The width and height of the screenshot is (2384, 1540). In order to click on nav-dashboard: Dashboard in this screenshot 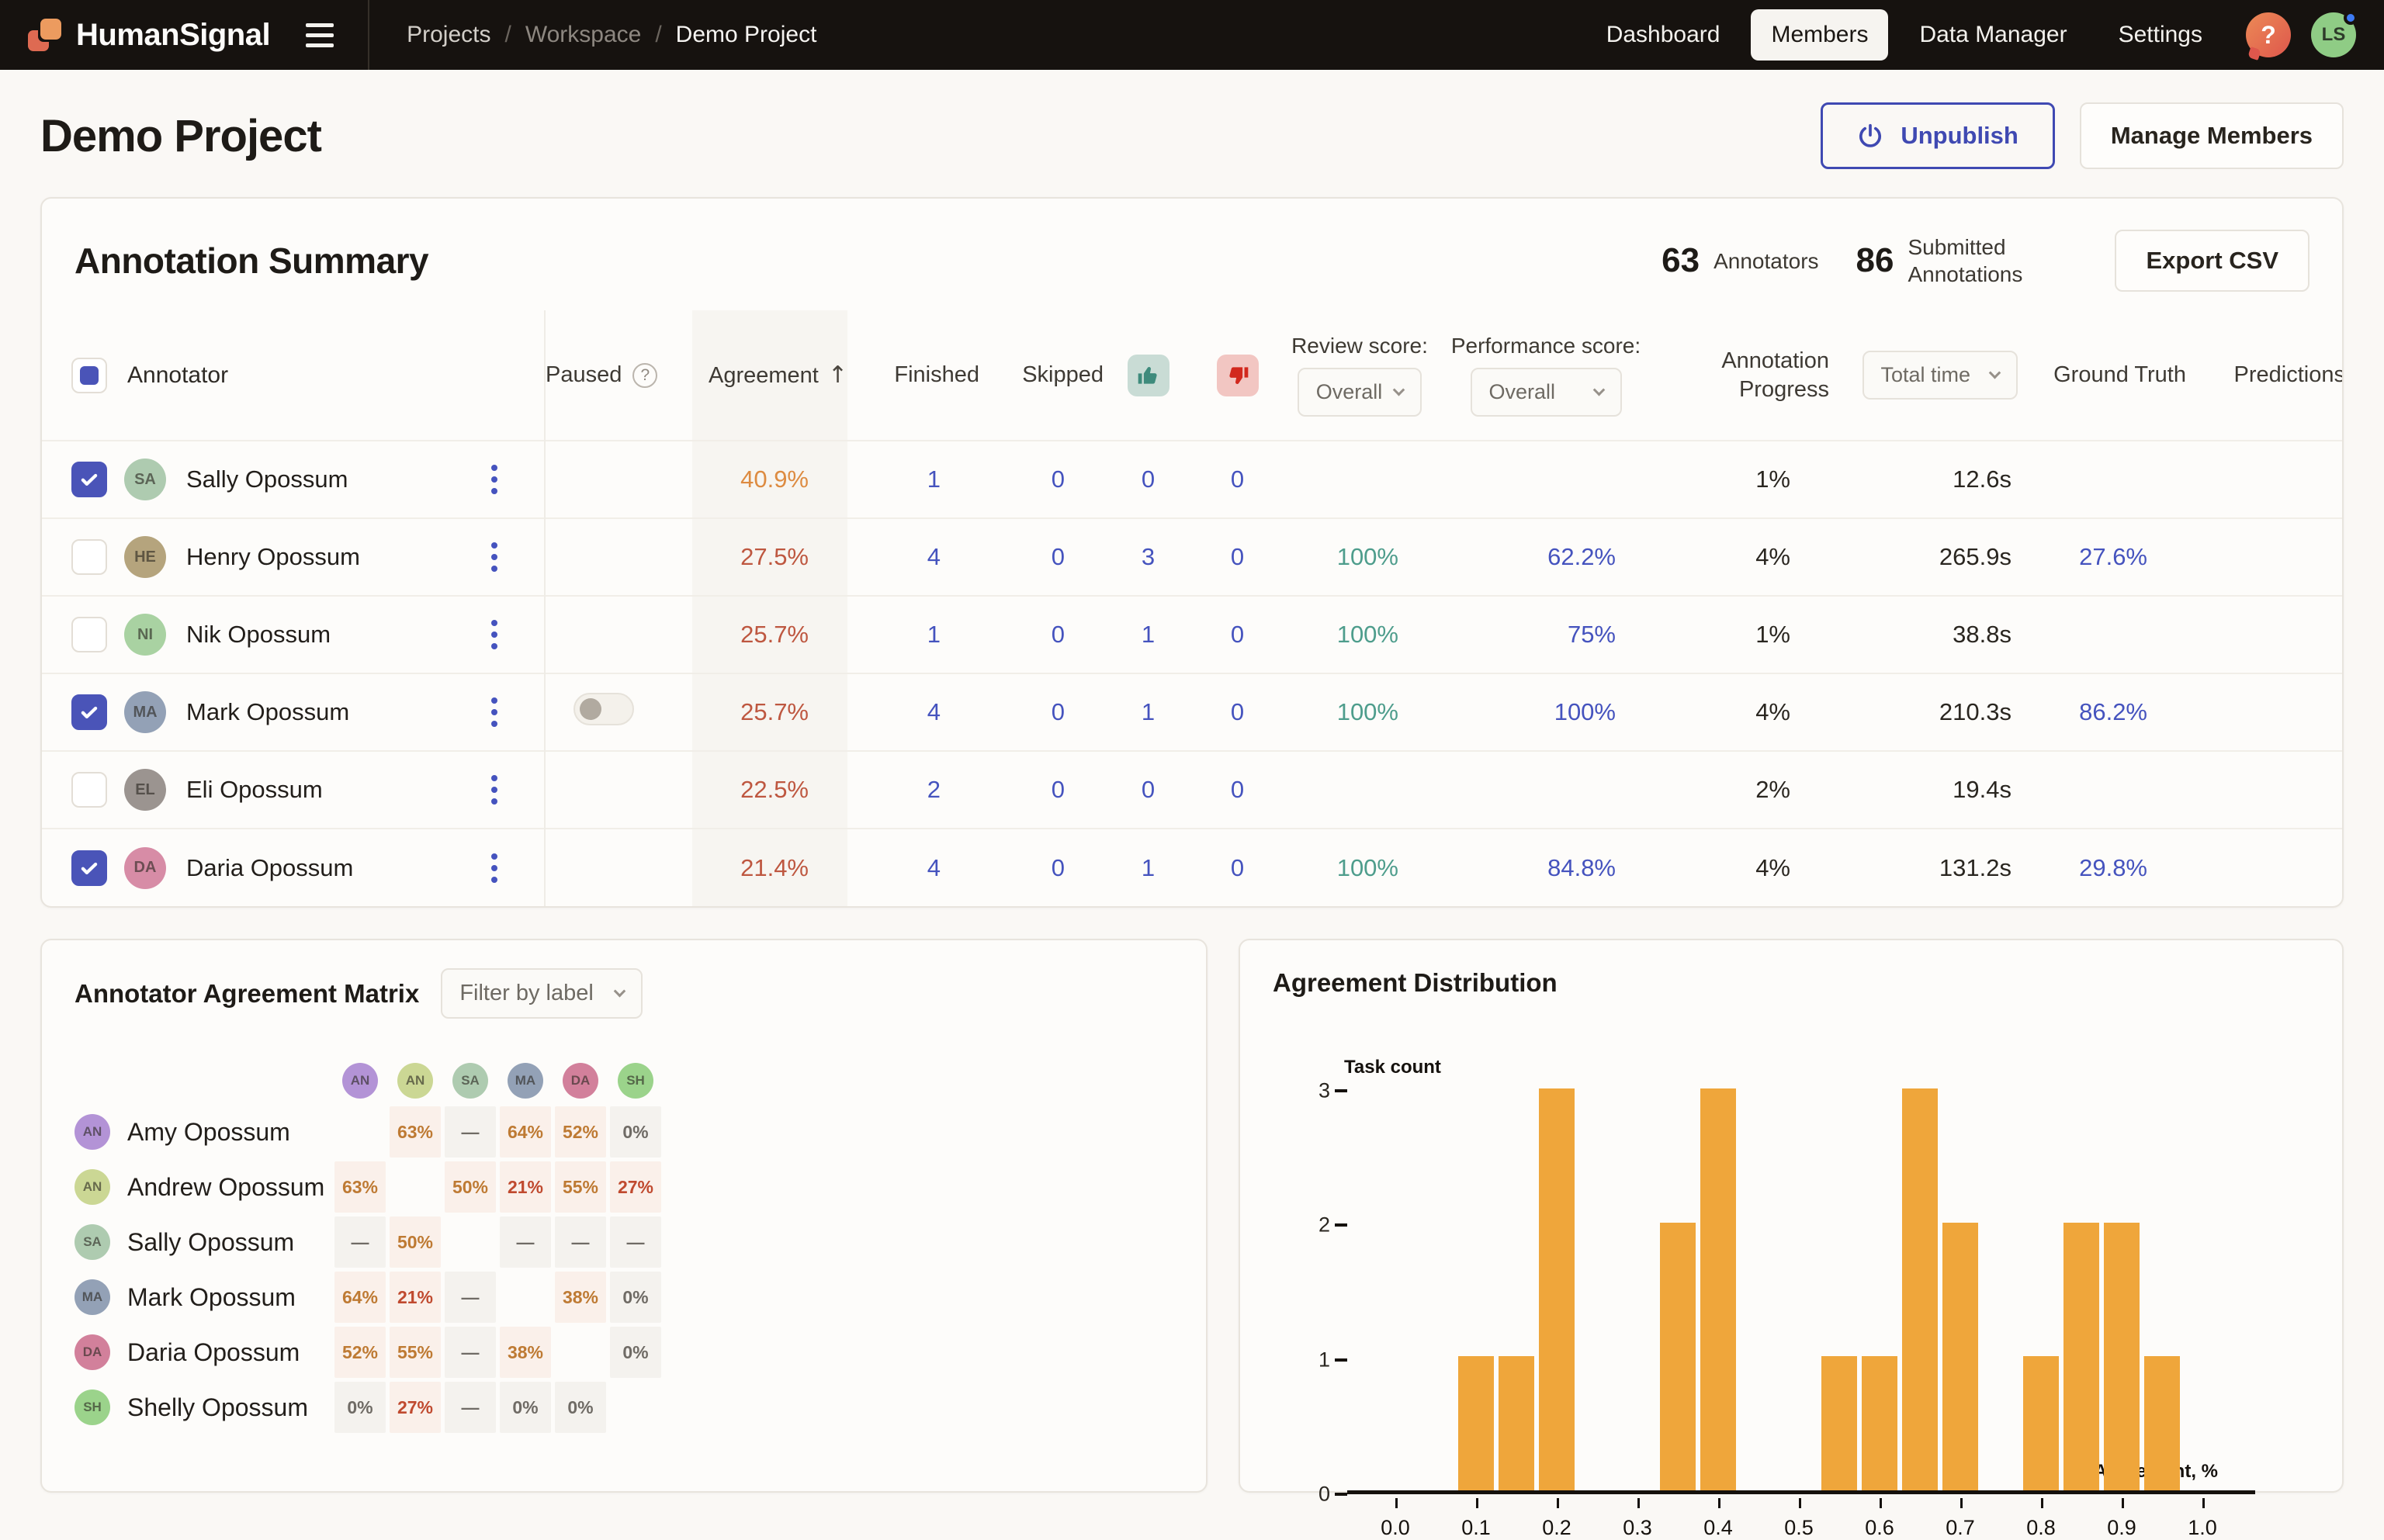, I will do `click(1663, 34)`.